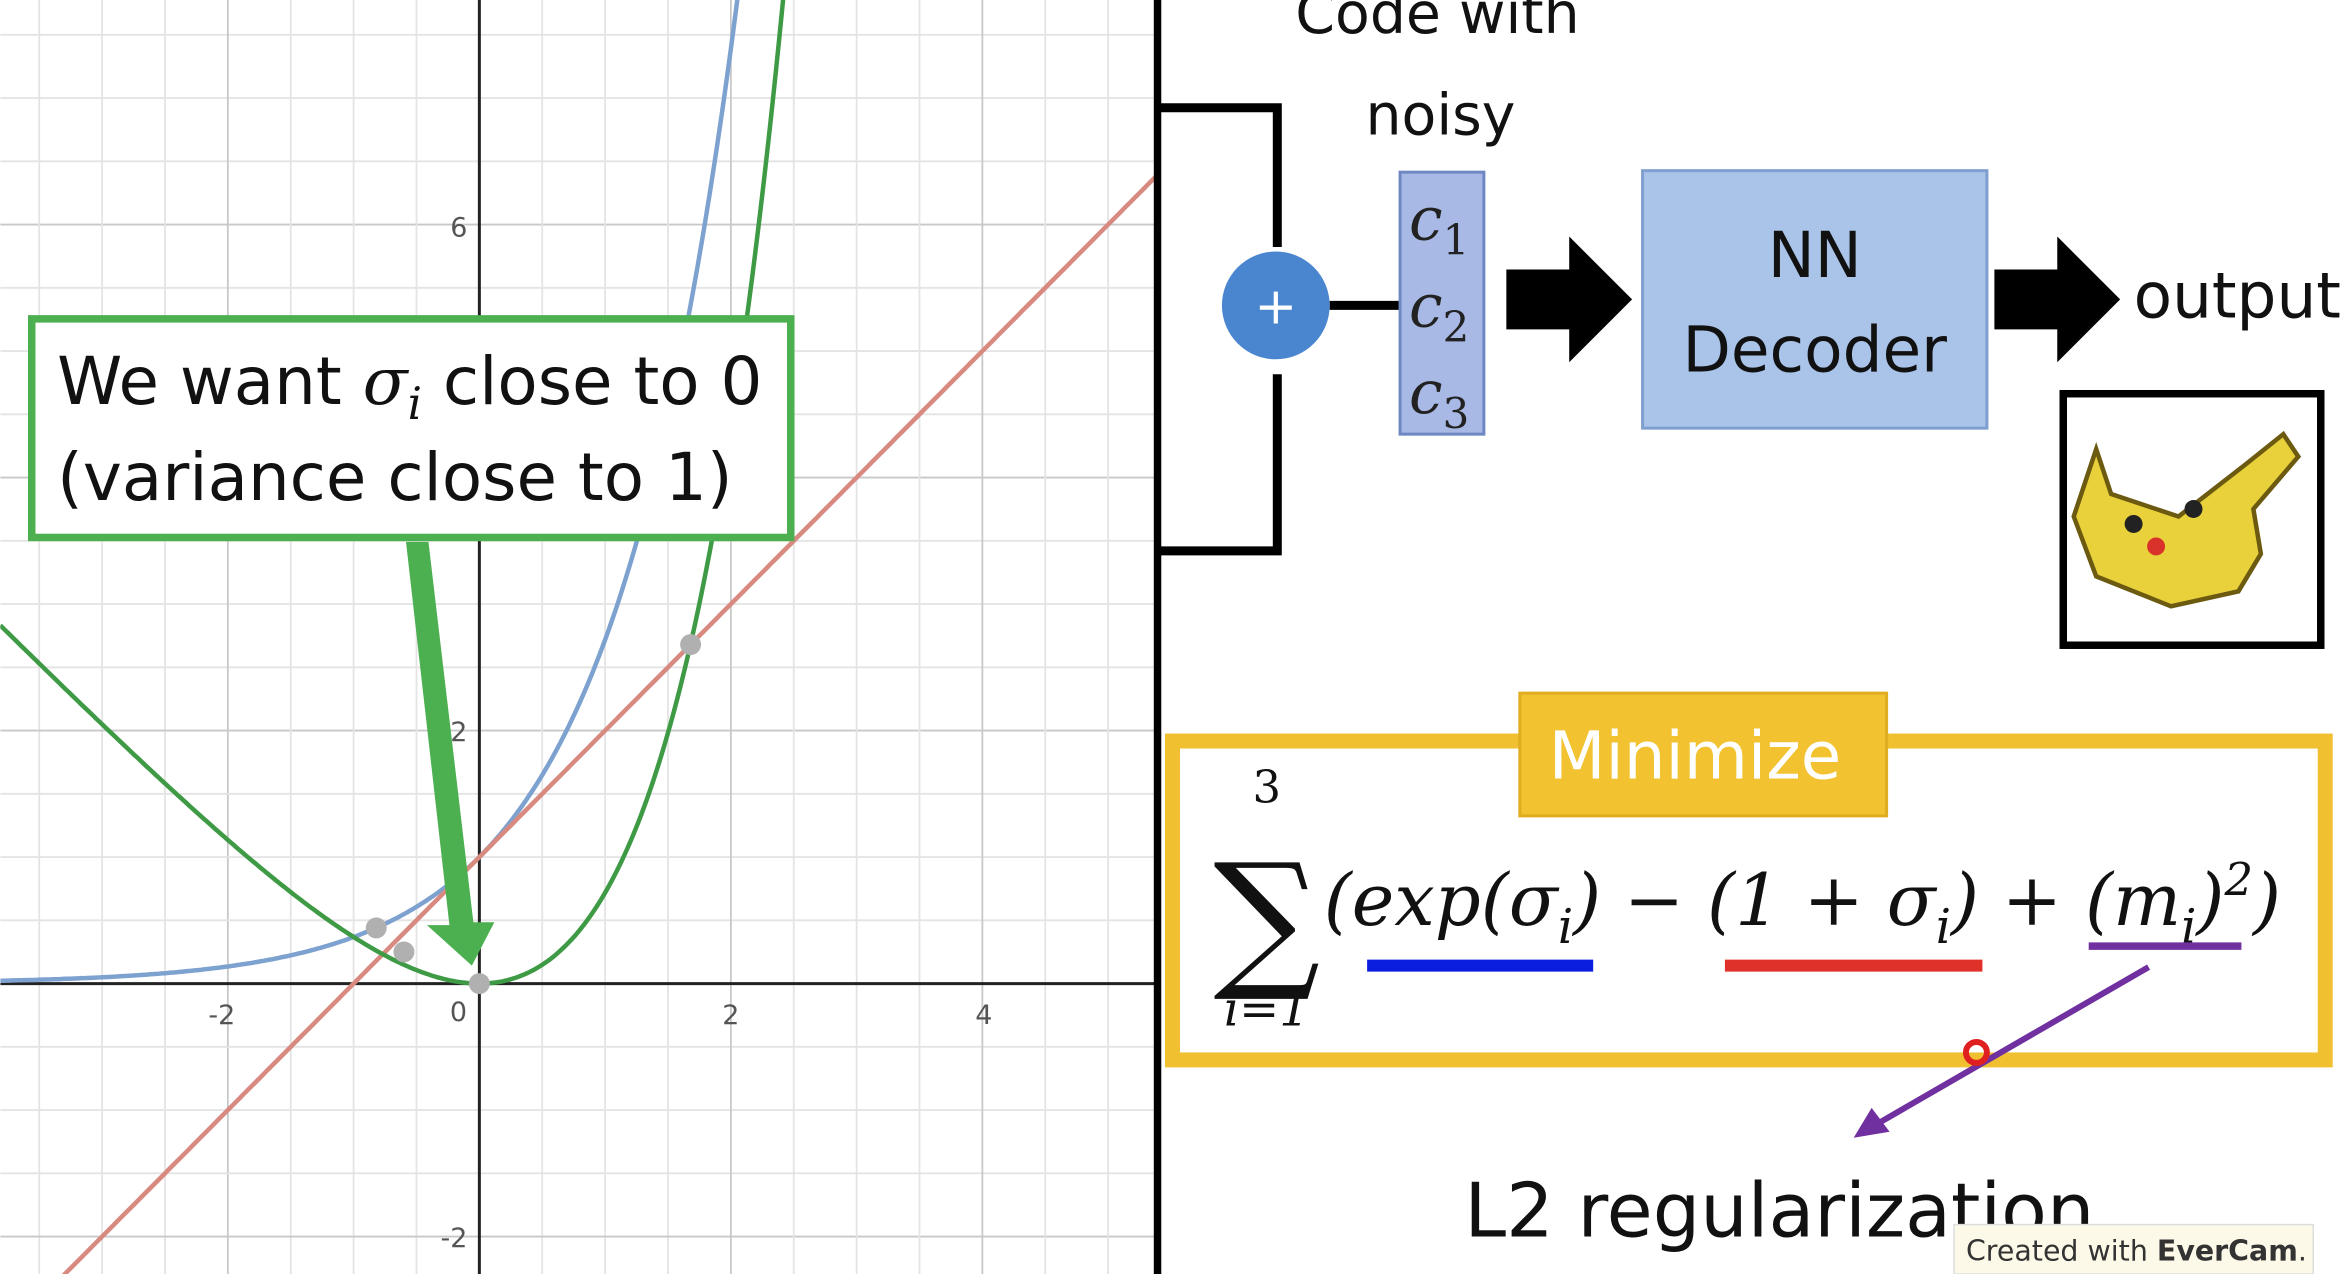 The width and height of the screenshot is (2348, 1274). I want to click on code-sub: 2, so click(1456, 326).